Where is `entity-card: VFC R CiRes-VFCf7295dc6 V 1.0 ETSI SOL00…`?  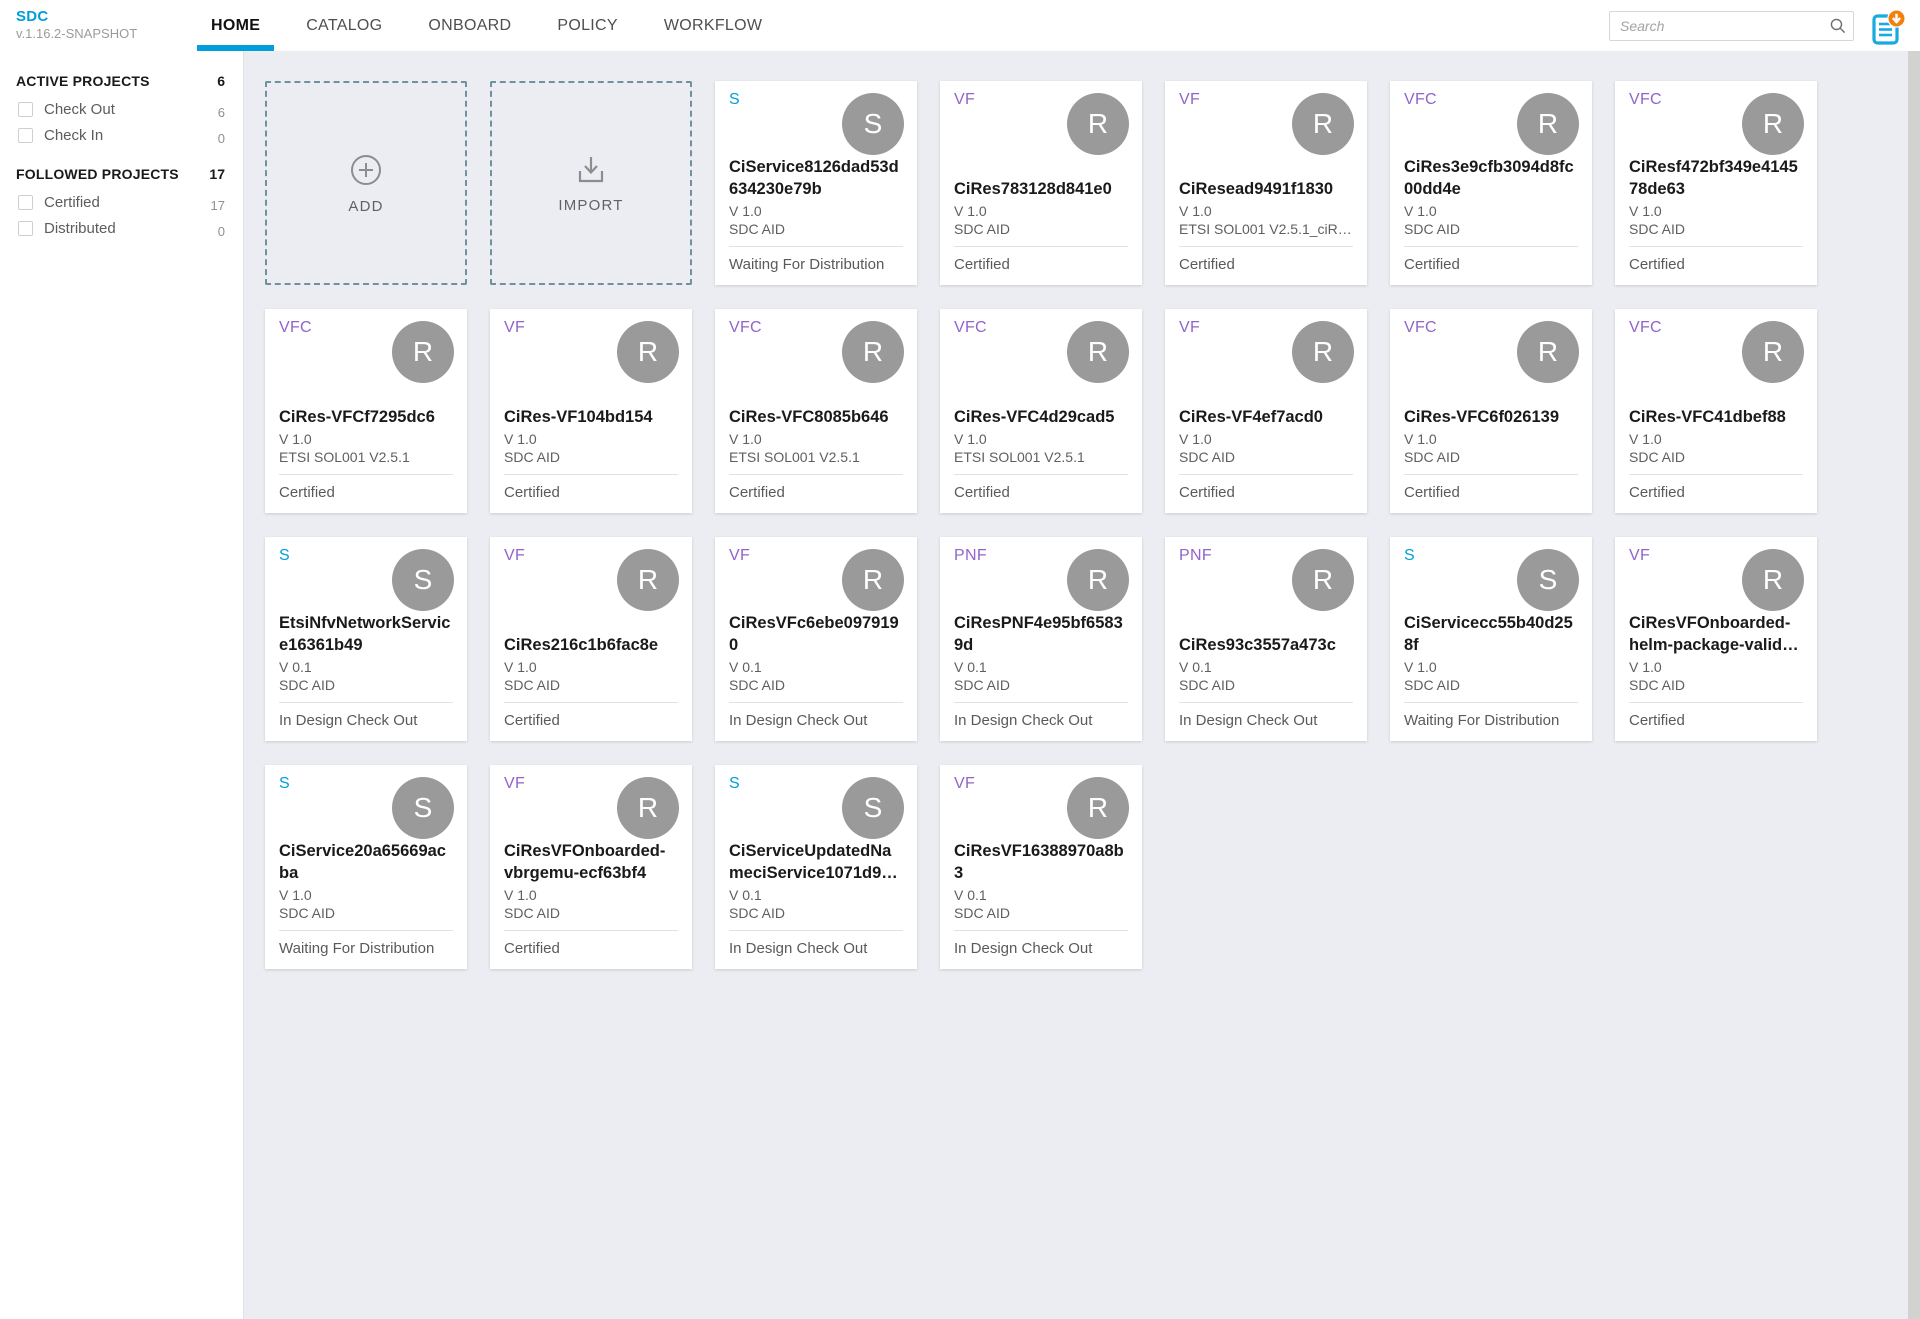
entity-card: VFC R CiRes-VFCf7295dc6 V 1.0 ETSI SOL00… is located at coordinates (366, 411).